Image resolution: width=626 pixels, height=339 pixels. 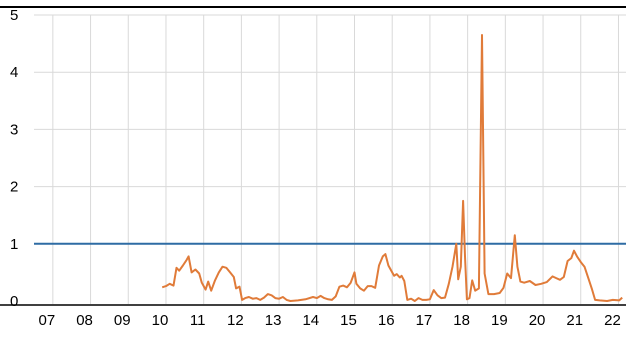 What do you see at coordinates (198, 320) in the screenshot?
I see `x-tick-label: 11` at bounding box center [198, 320].